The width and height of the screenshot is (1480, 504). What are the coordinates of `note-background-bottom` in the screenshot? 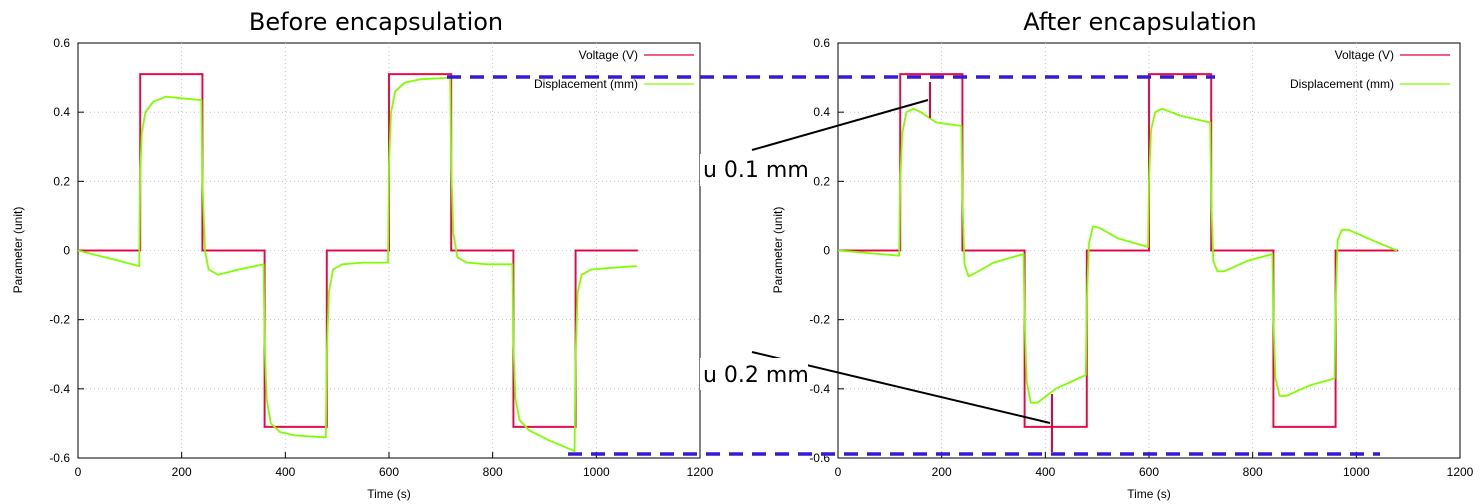 It's located at (754, 374).